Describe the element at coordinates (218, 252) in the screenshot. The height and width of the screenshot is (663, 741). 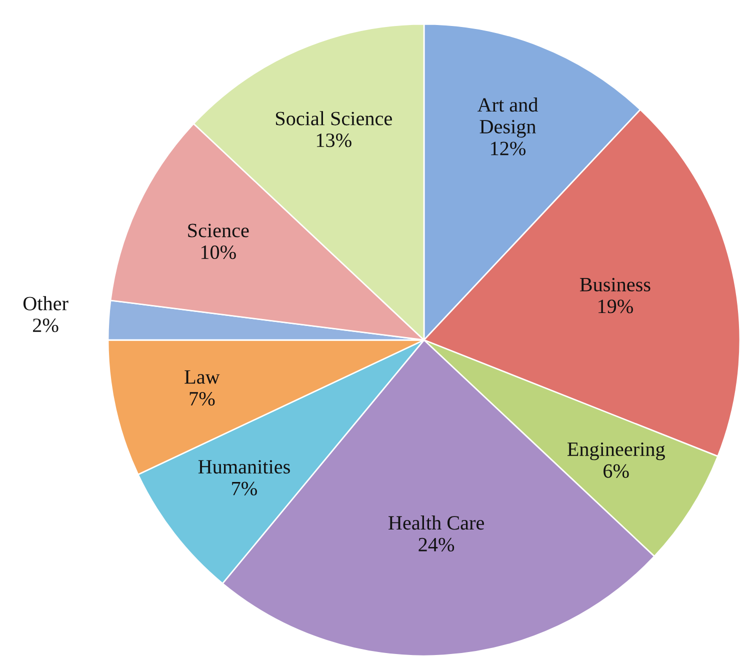
I see `data-label: 10%` at that location.